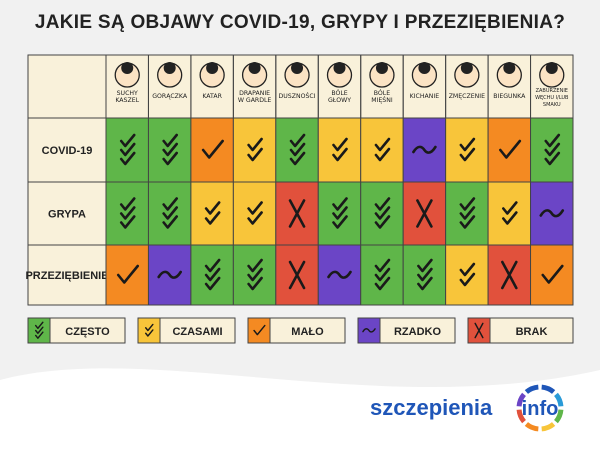  What do you see at coordinates (552, 105) in the screenshot?
I see `column-label: SMAKU` at bounding box center [552, 105].